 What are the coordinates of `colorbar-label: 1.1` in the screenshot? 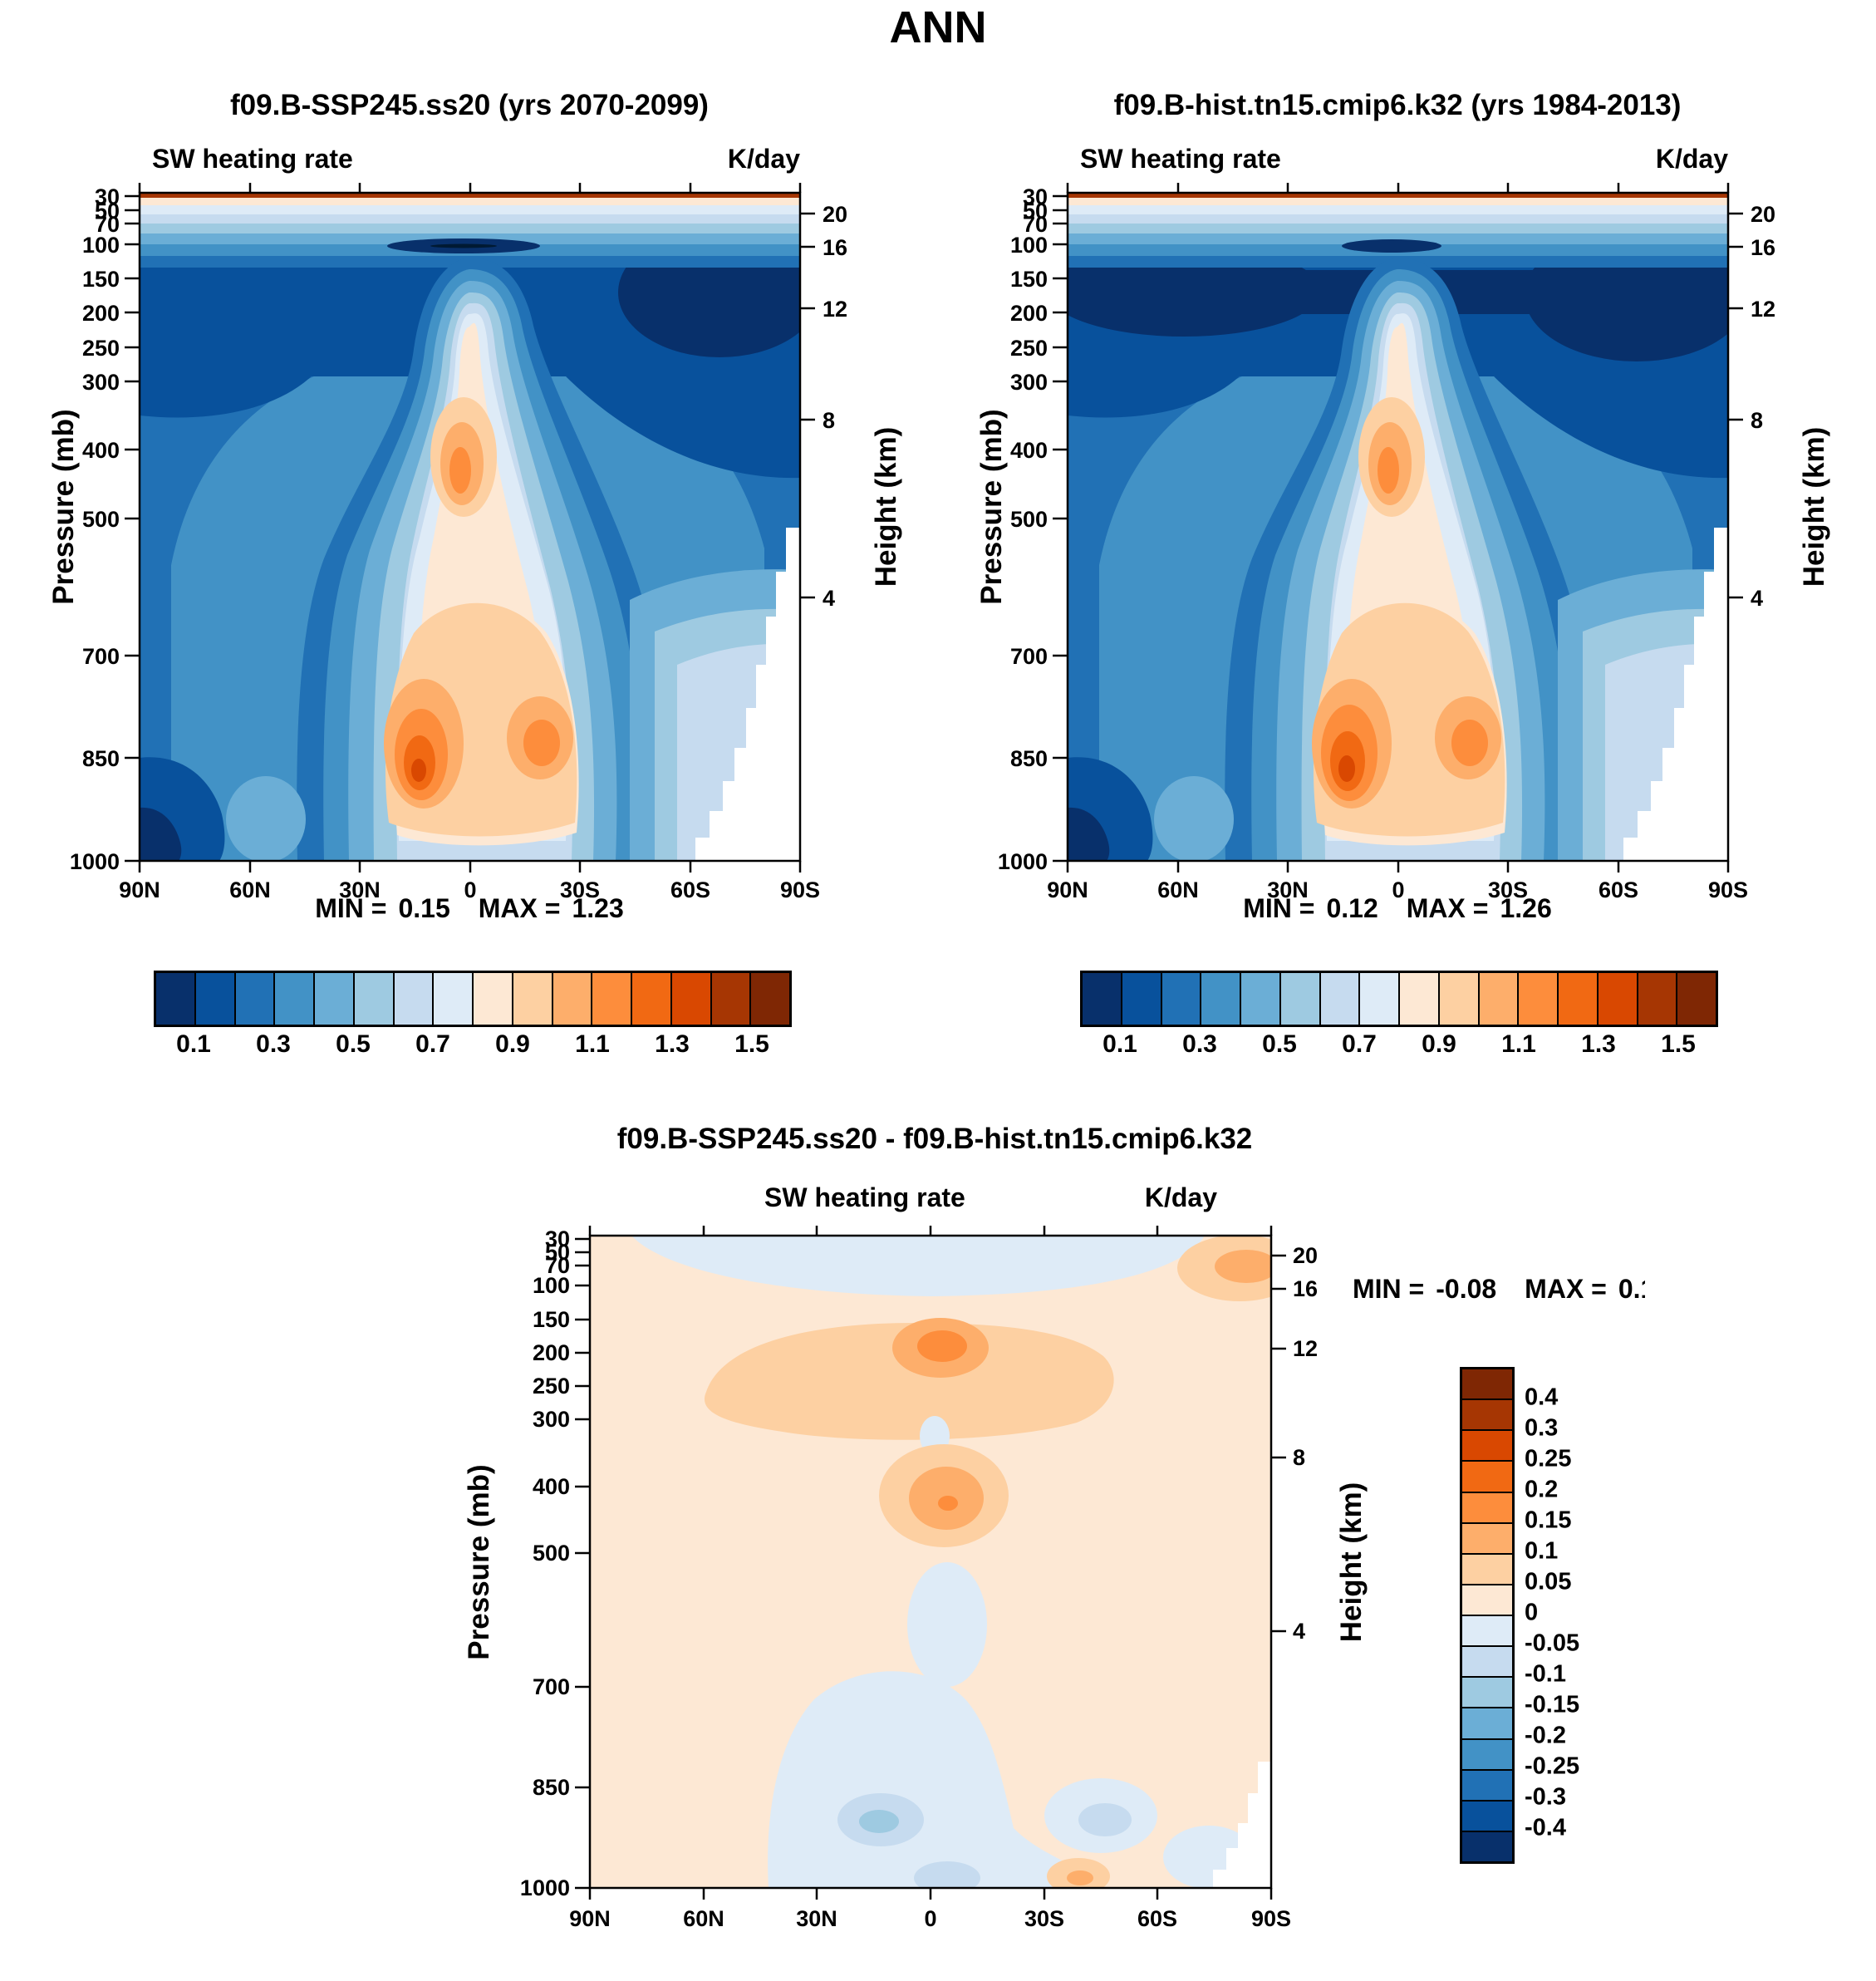 It's located at (1518, 1044).